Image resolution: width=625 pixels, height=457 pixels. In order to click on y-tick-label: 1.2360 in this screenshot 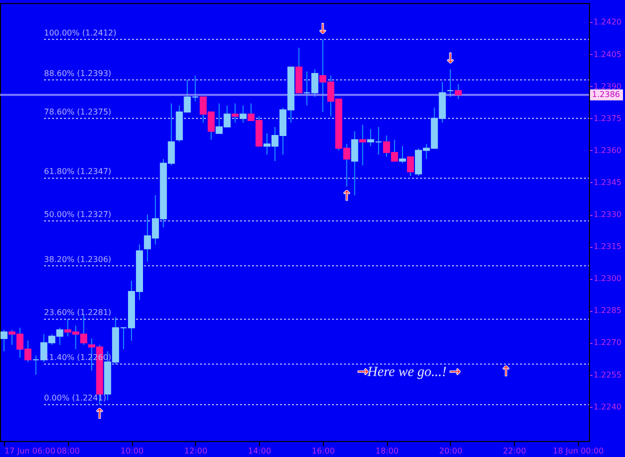, I will do `click(608, 150)`.